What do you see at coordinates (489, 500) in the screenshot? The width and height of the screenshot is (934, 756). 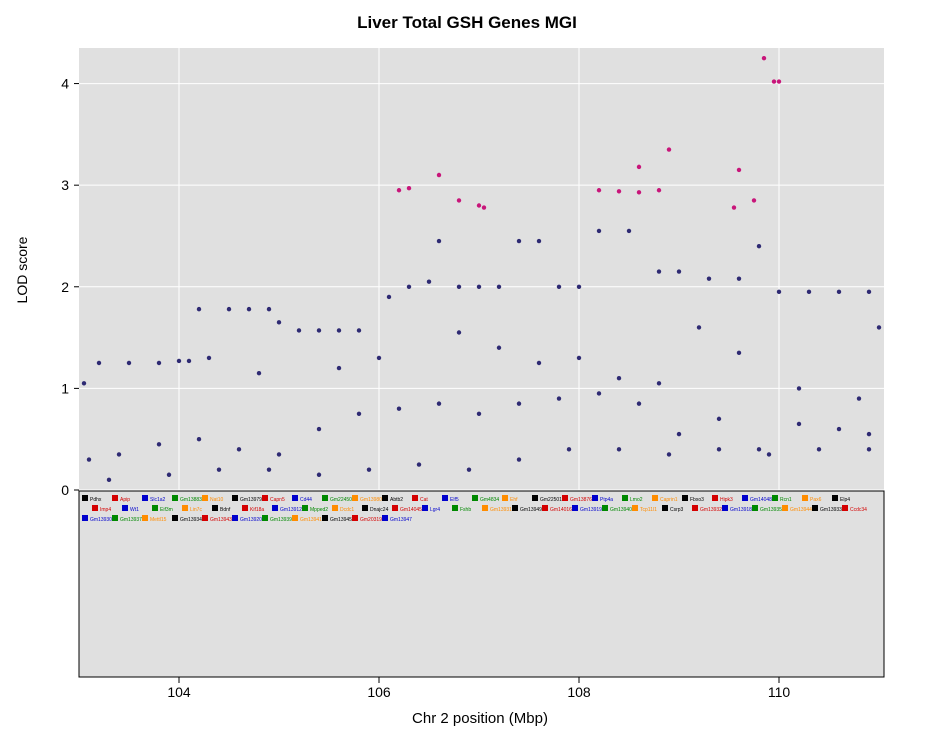 I see `gene-label: Gm4834` at bounding box center [489, 500].